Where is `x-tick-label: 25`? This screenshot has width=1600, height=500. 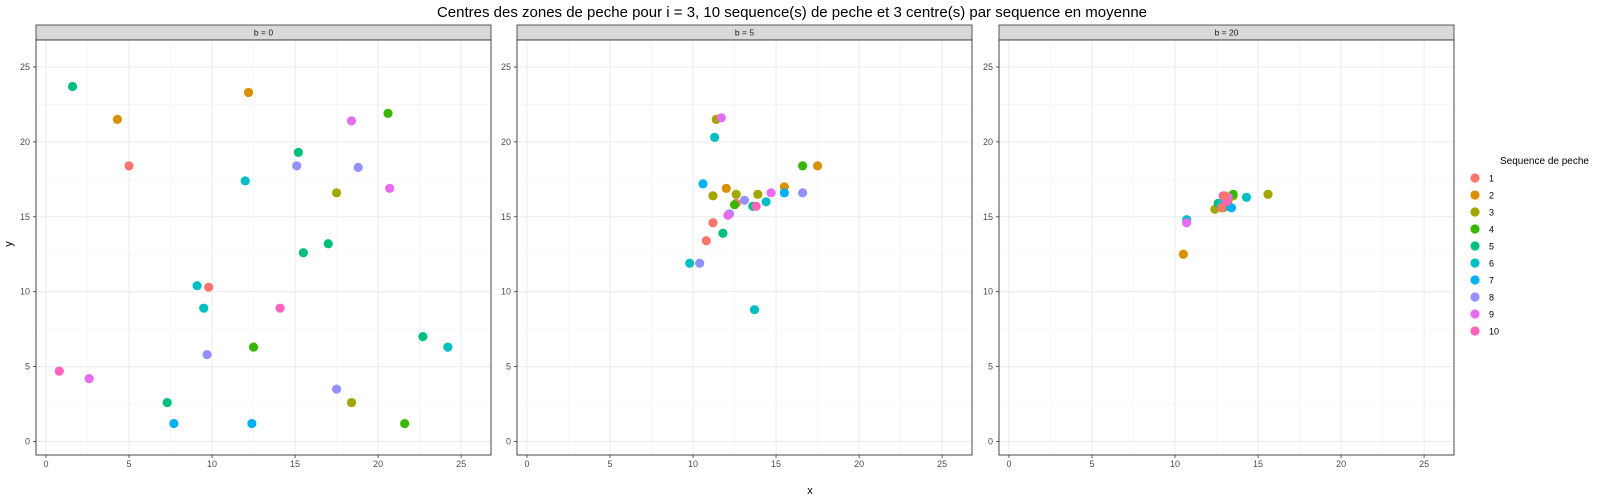 x-tick-label: 25 is located at coordinates (461, 464).